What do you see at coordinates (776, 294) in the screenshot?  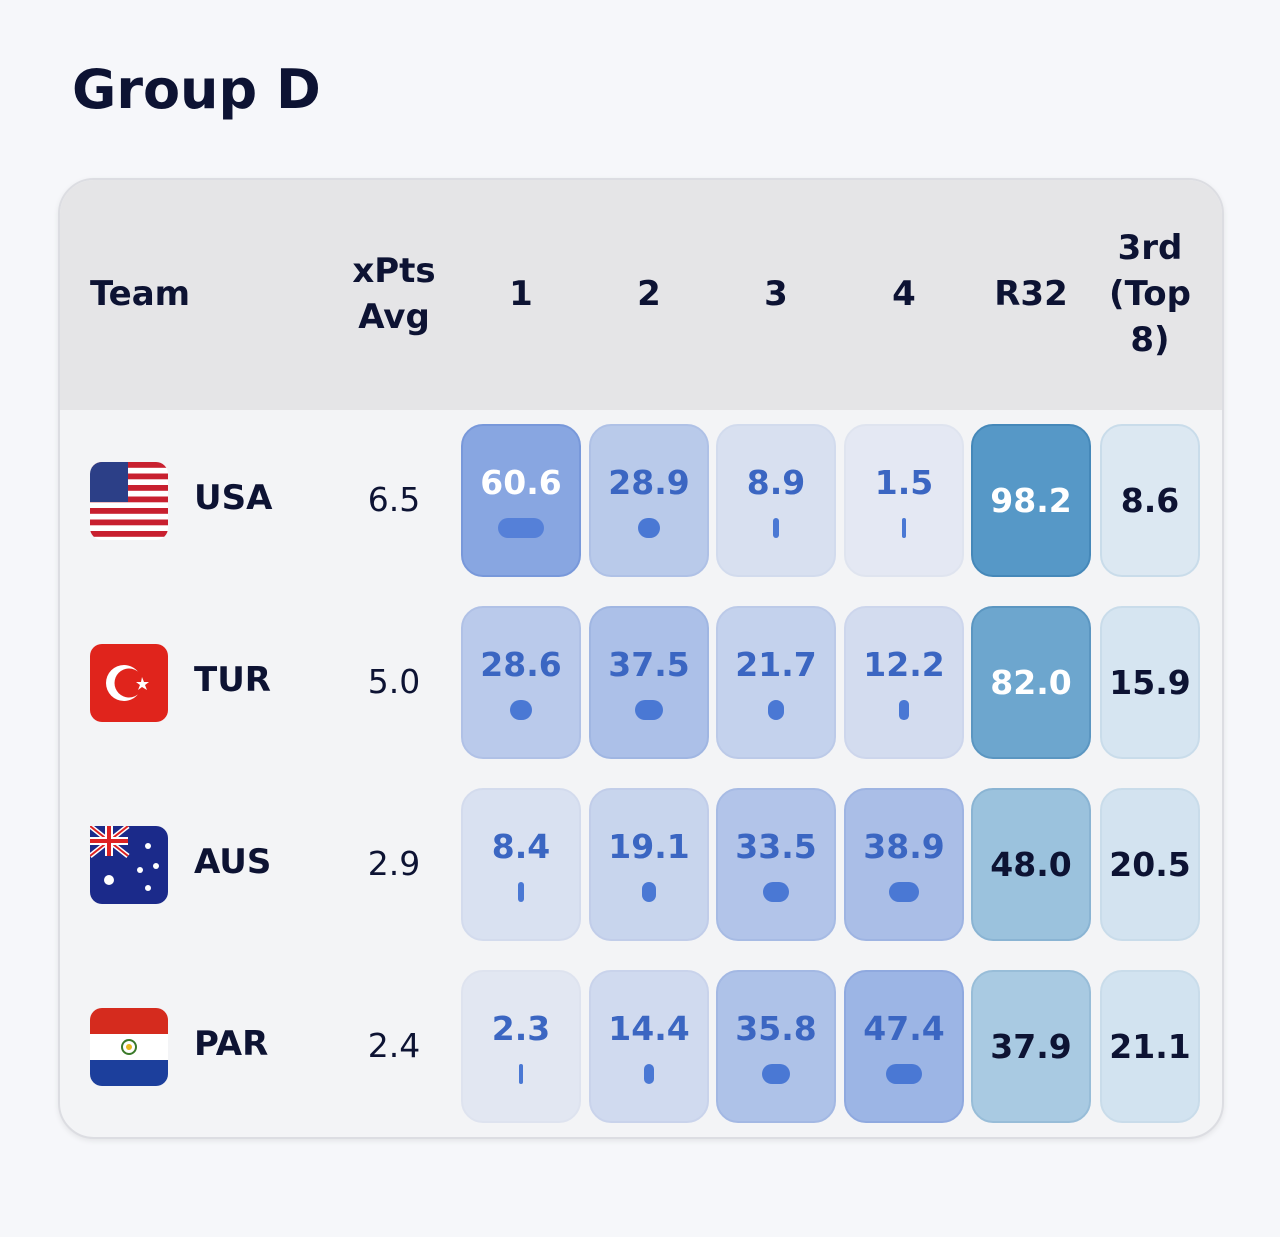 I see `column-header: 3` at bounding box center [776, 294].